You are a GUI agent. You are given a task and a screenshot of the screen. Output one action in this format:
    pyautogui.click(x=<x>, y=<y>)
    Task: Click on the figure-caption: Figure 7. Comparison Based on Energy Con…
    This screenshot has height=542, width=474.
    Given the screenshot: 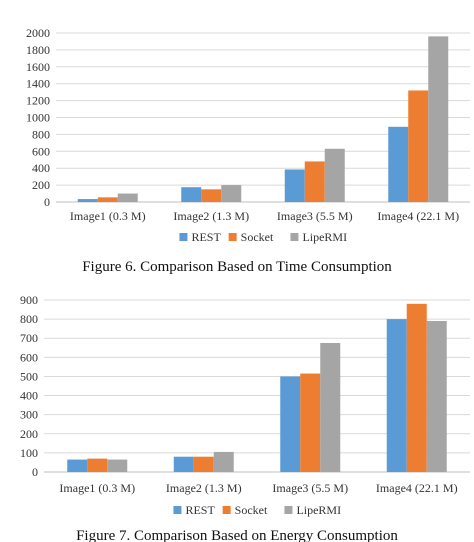 What is the action you would take?
    pyautogui.click(x=237, y=535)
    